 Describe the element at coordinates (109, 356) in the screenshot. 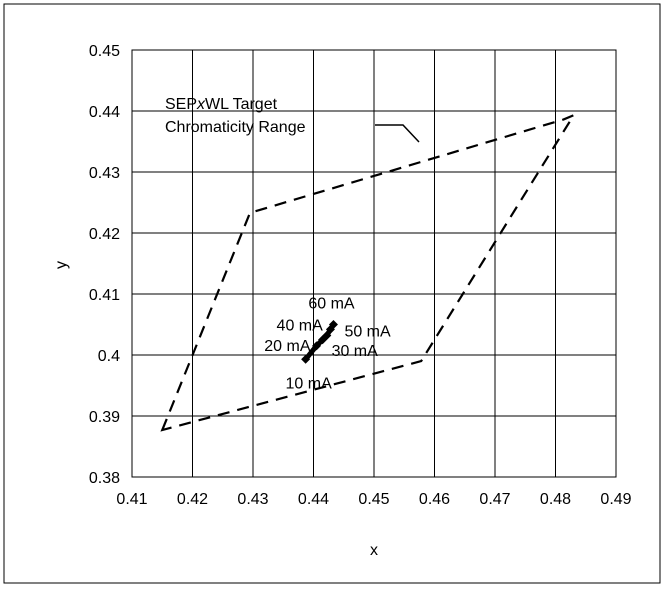

I see `y-tick-label: 0.4` at that location.